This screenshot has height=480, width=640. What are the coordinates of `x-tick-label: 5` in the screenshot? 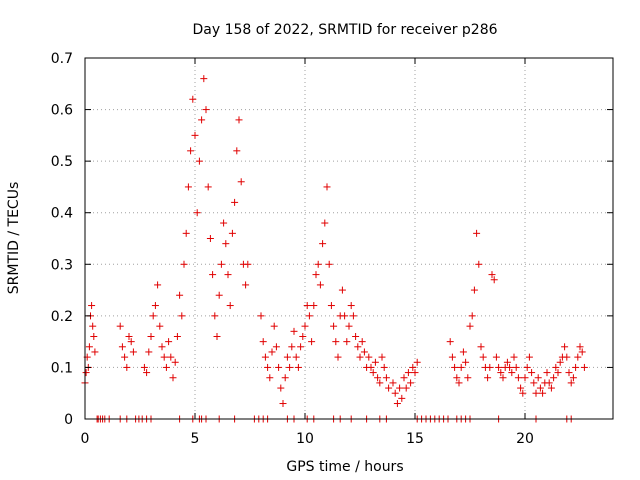 It's located at (195, 439).